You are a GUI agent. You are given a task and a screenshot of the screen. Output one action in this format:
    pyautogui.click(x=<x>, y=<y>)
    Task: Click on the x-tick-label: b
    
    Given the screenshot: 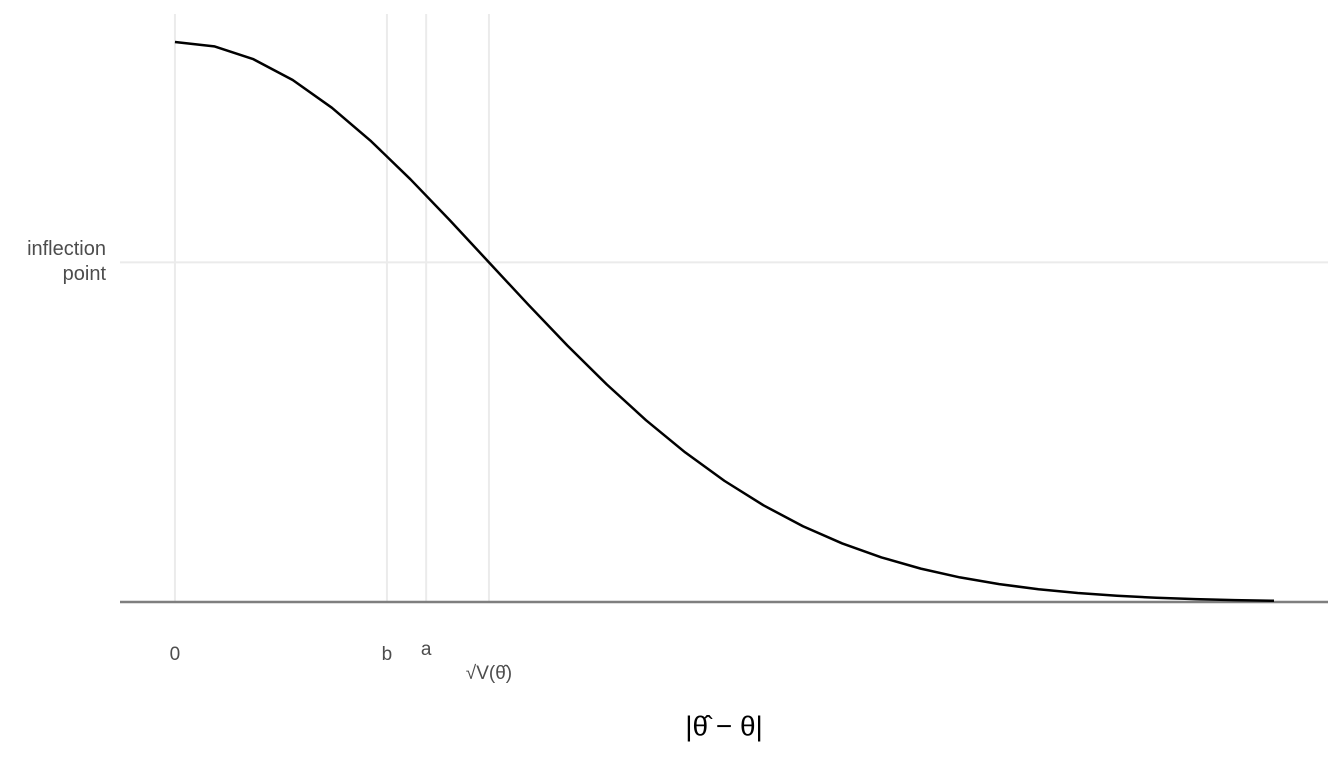 What is the action you would take?
    pyautogui.click(x=387, y=654)
    